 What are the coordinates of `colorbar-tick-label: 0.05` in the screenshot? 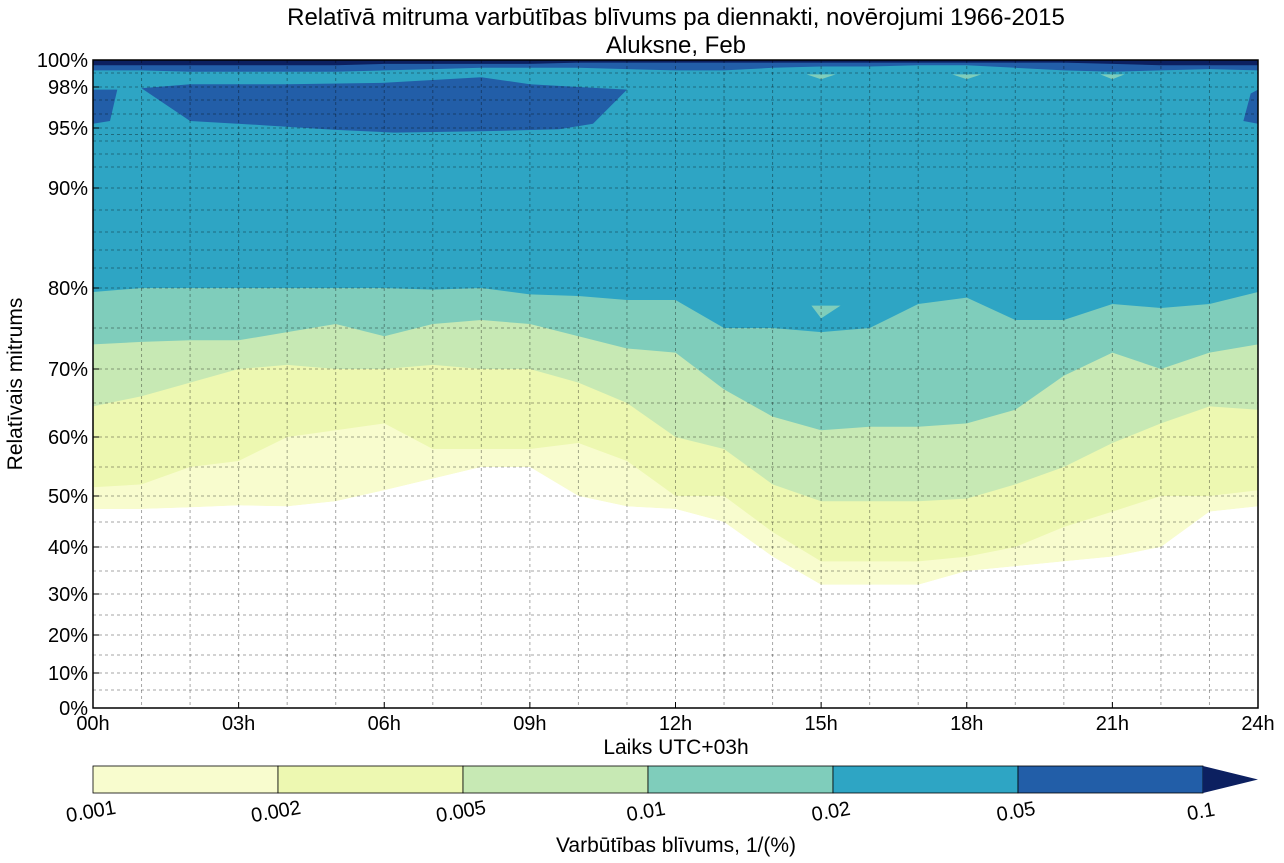 It's located at (1016, 812).